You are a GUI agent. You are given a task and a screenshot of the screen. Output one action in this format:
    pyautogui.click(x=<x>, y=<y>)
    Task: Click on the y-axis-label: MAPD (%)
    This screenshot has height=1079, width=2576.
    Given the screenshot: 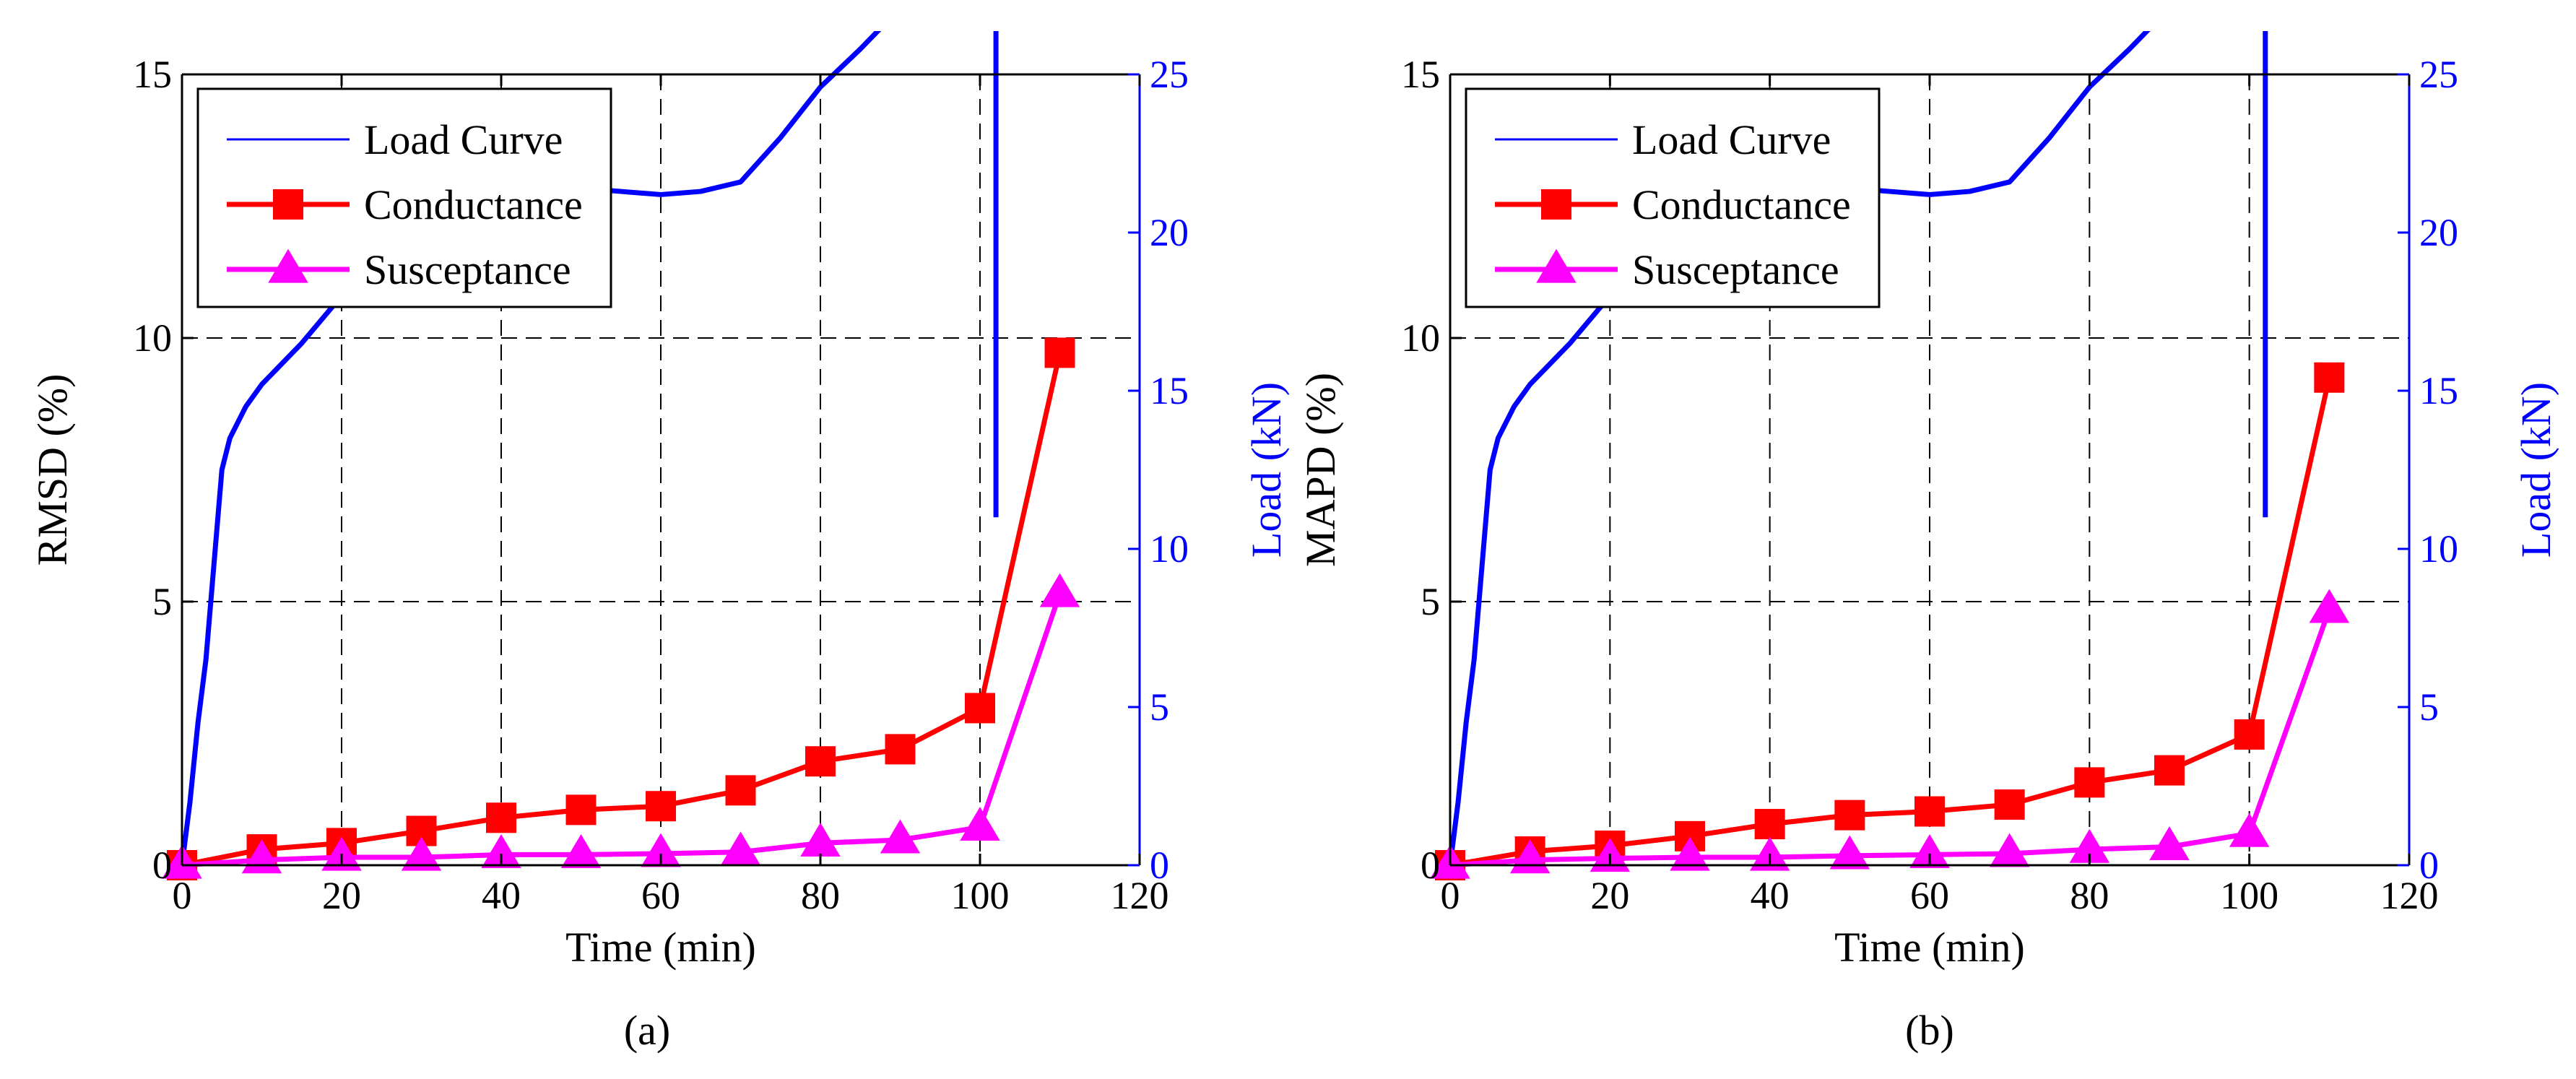 What is the action you would take?
    pyautogui.click(x=1320, y=470)
    